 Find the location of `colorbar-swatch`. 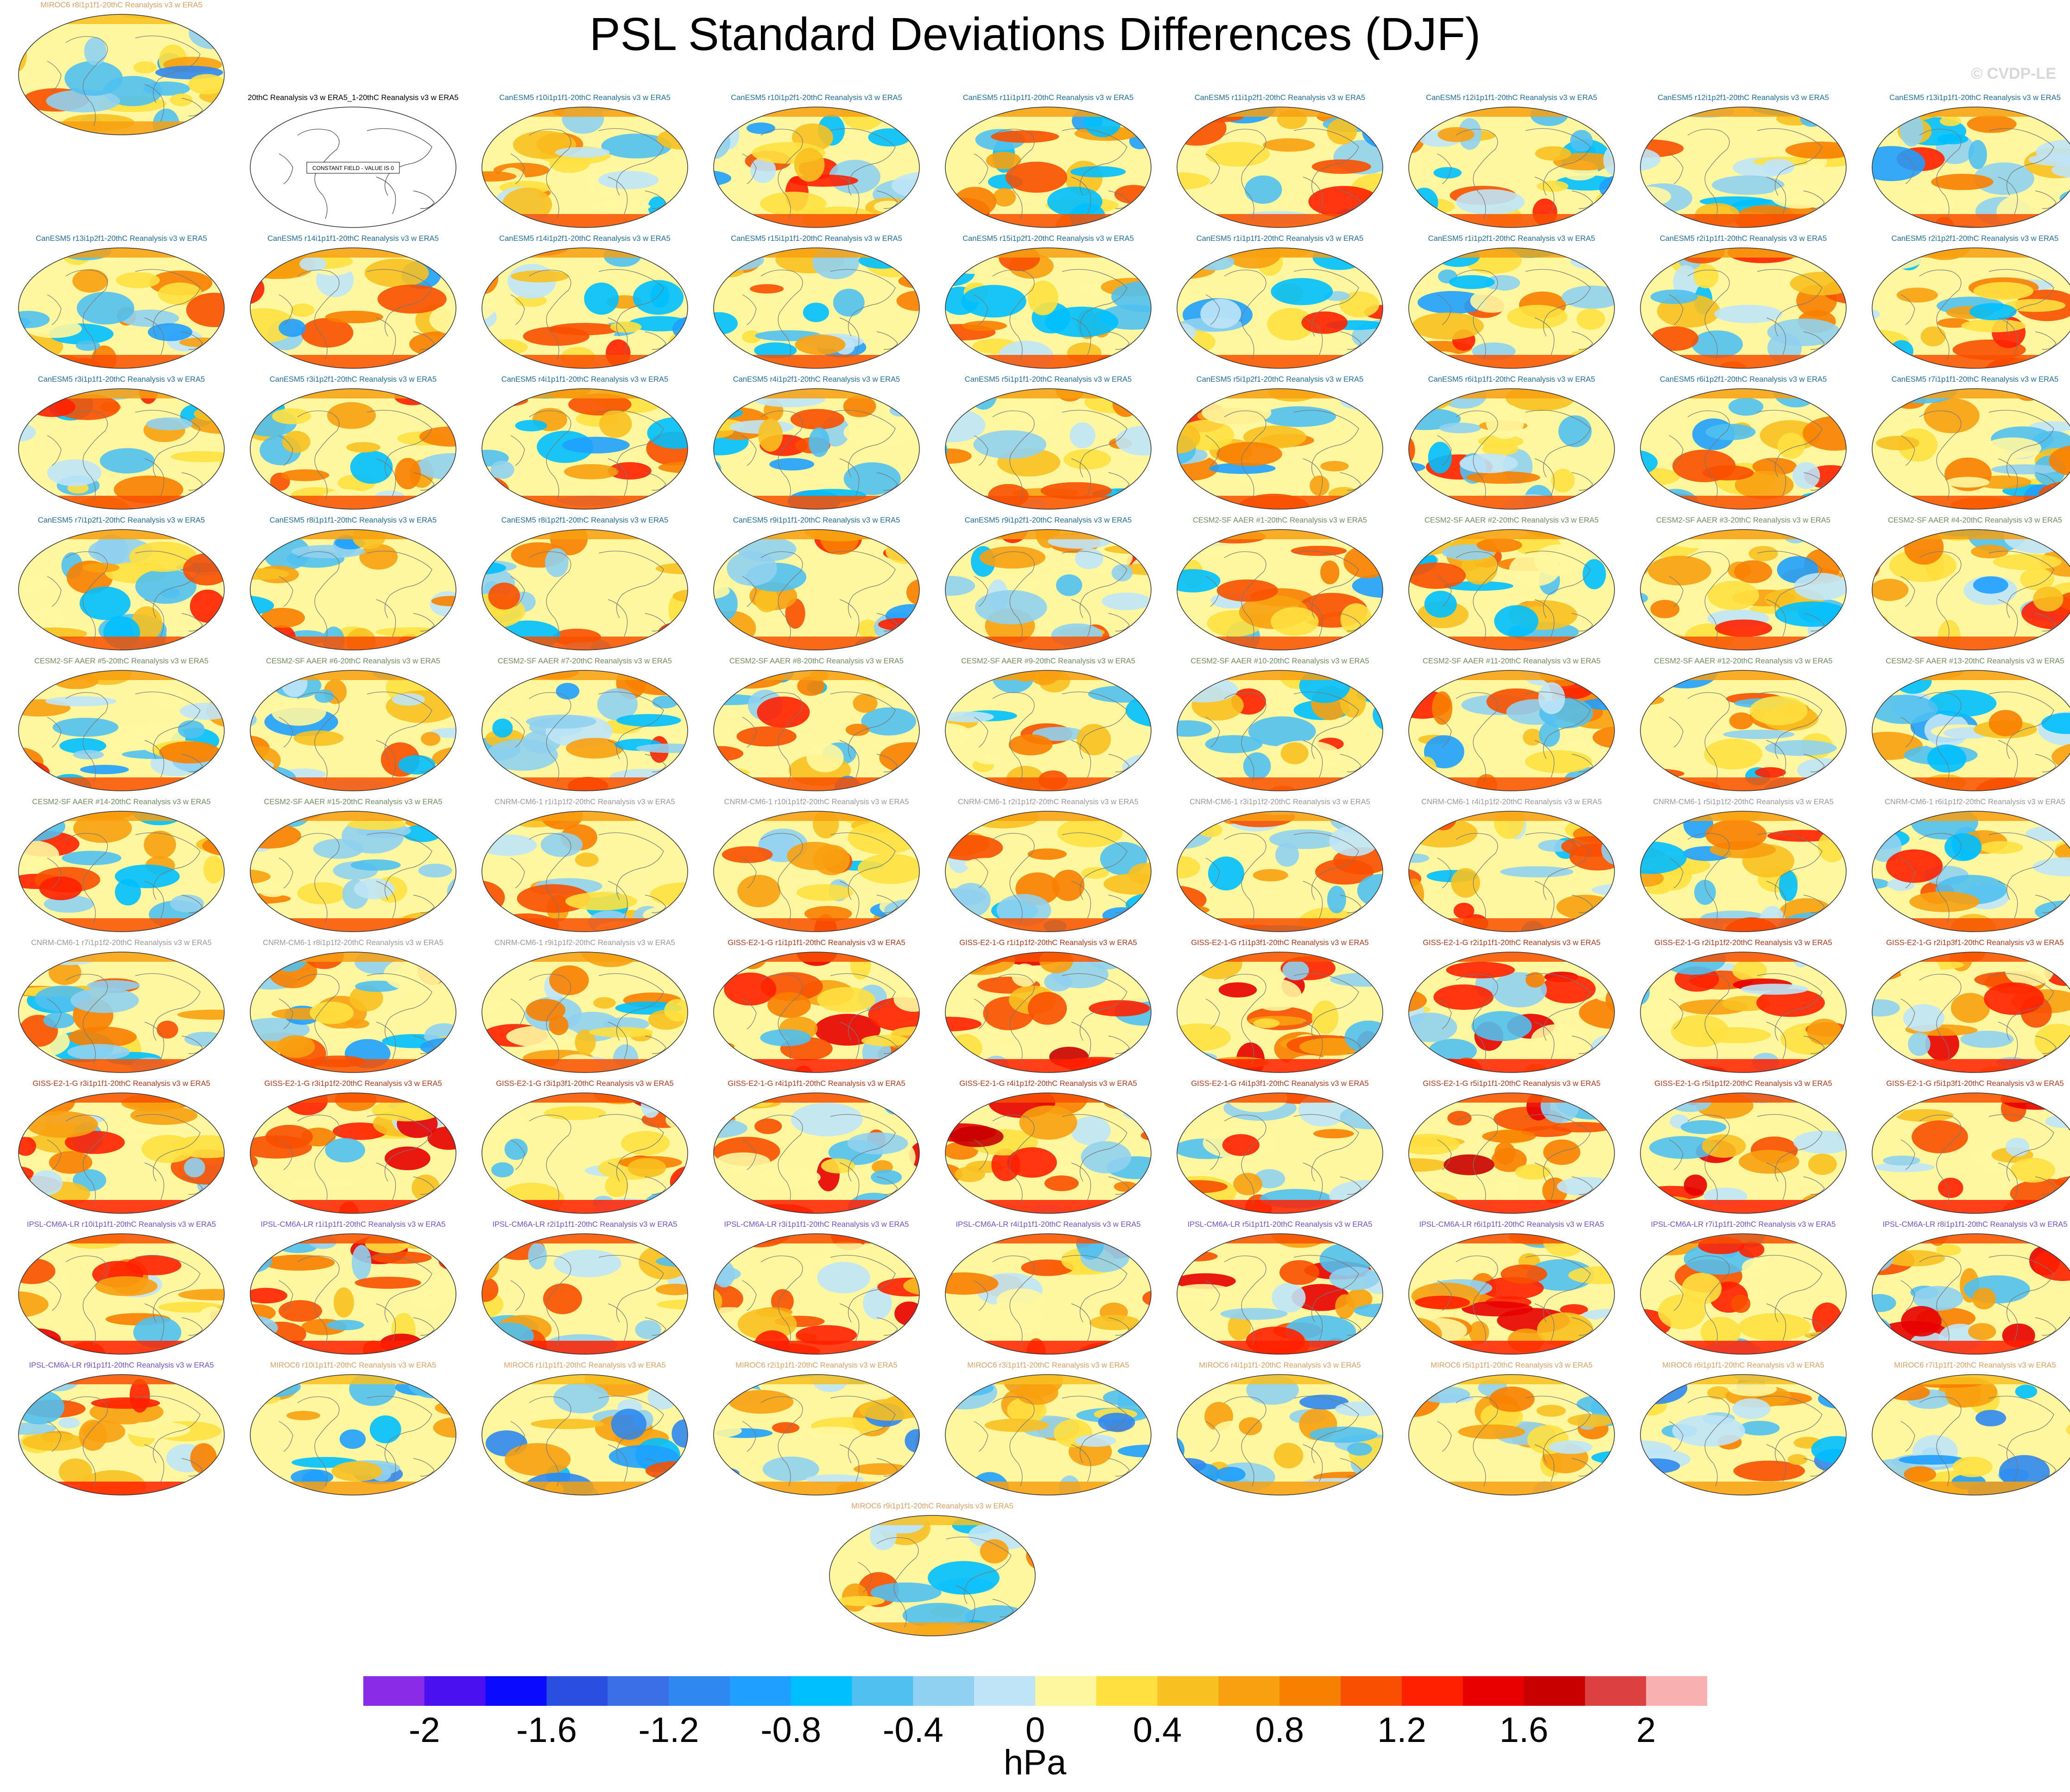

colorbar-swatch is located at coordinates (944, 1691).